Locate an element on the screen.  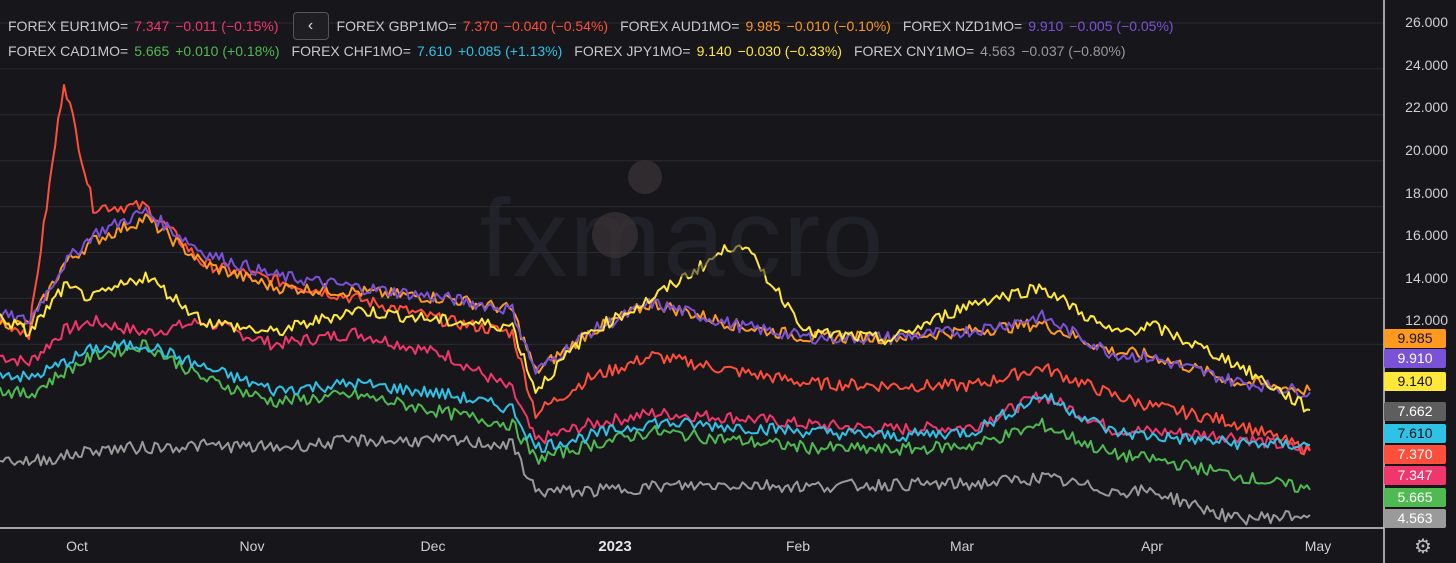
legend-name: FOREX EUR1MO= is located at coordinates (68, 26).